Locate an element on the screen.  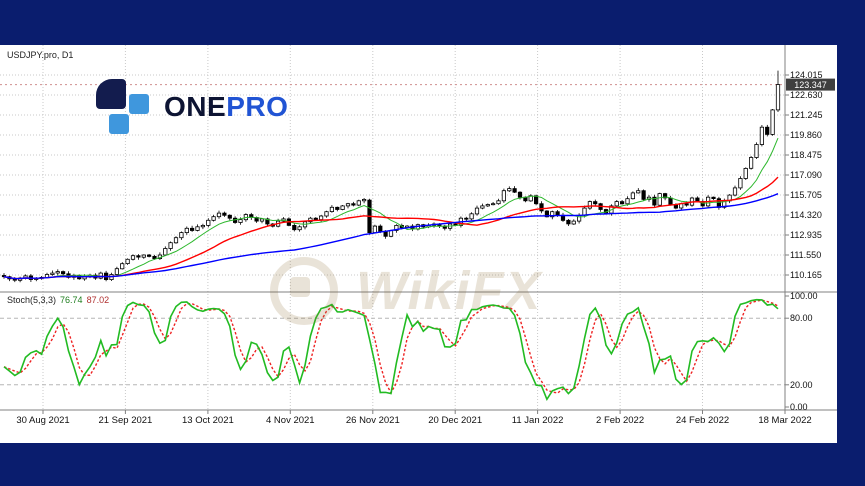
svg-text: 4 Nov 2021 is located at coordinates (290, 420).